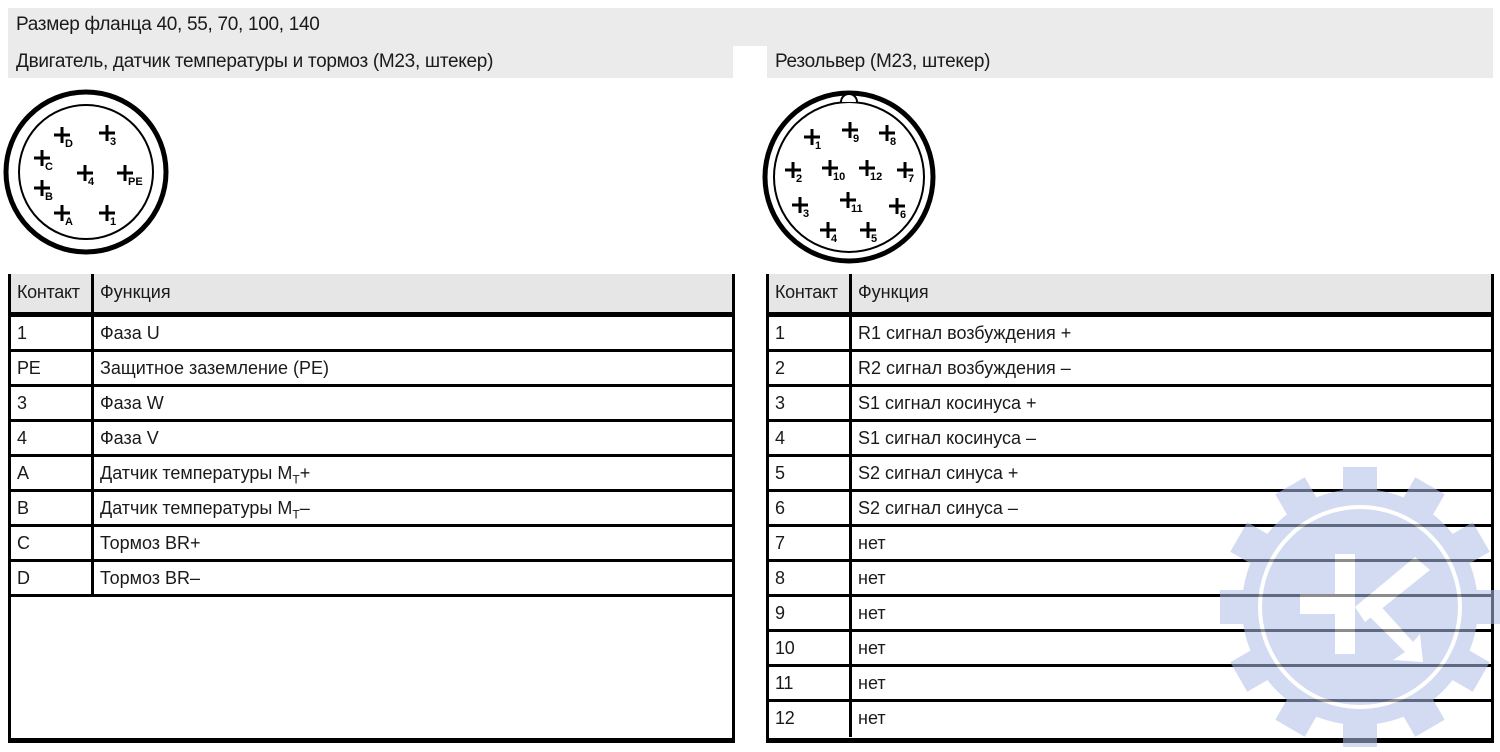  Describe the element at coordinates (371, 334) in the screenshot. I see `table-row: 1 Фаза U` at that location.